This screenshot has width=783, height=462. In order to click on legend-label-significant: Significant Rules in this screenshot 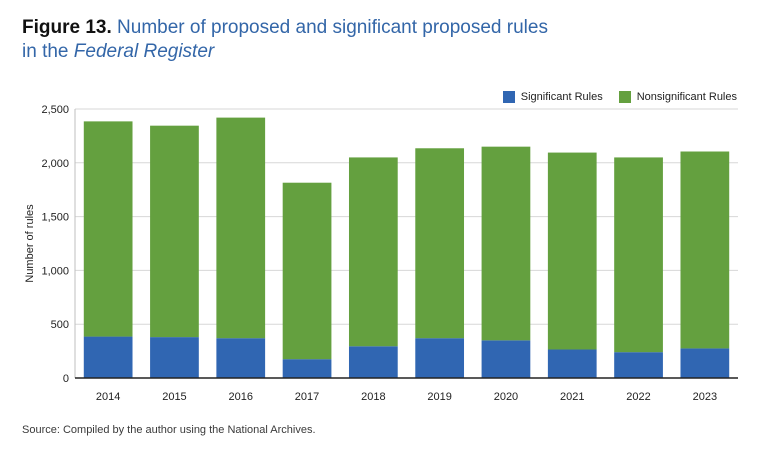, I will do `click(561, 97)`.